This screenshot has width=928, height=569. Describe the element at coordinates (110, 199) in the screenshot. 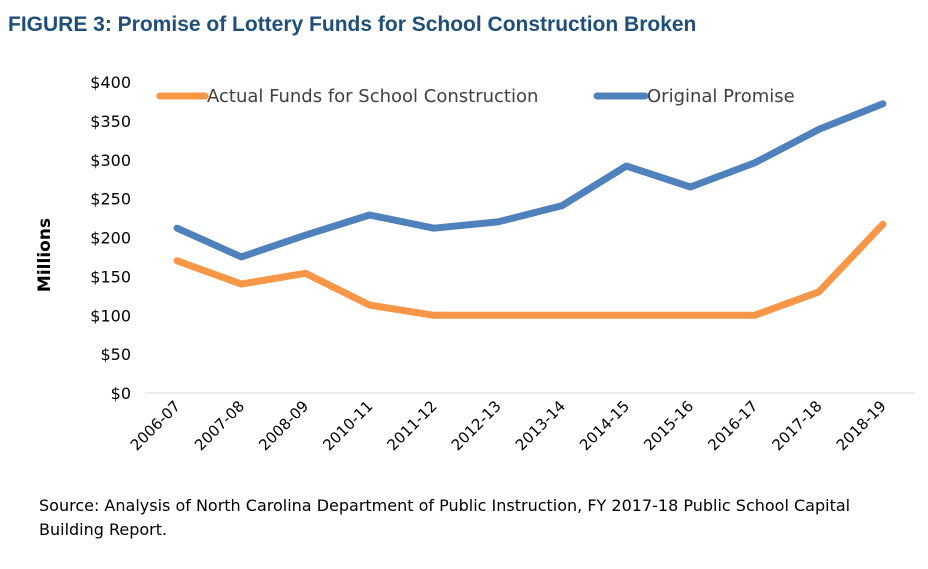

I see `y-tick-label: $250` at that location.